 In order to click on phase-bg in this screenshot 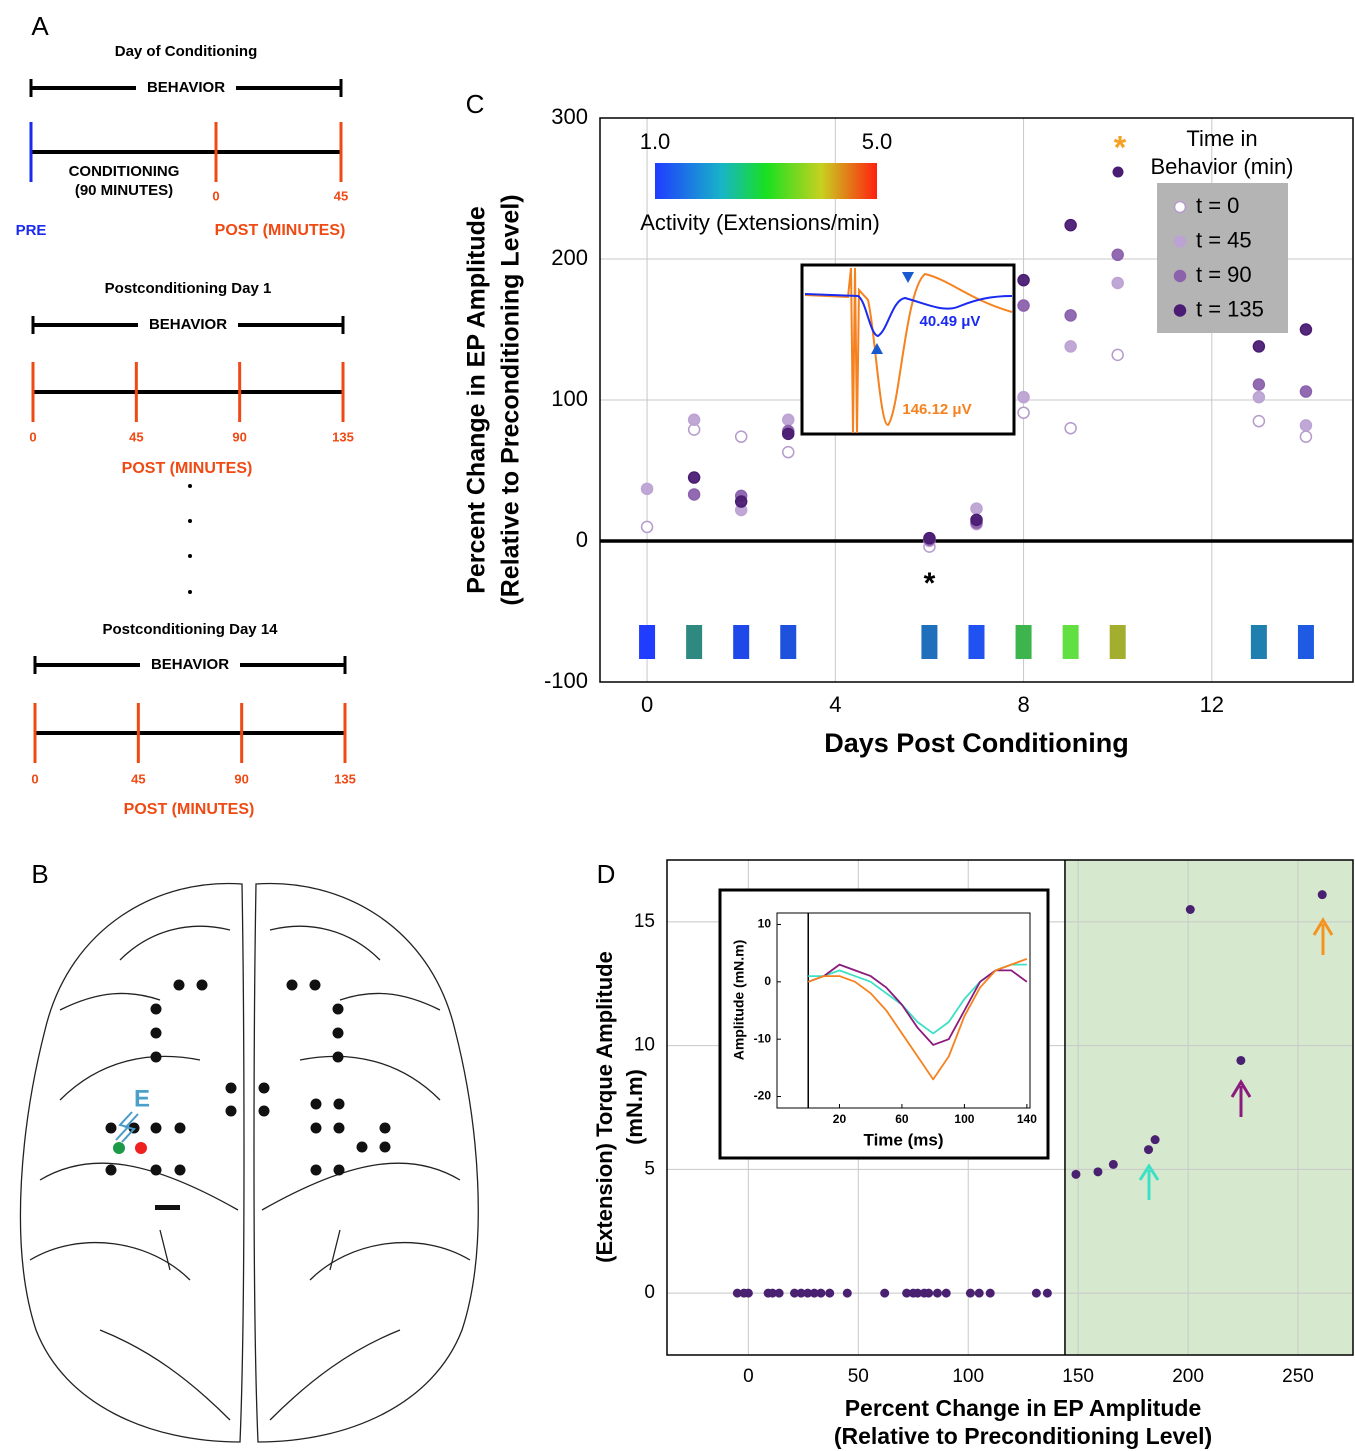, I will do `click(124, 191)`.